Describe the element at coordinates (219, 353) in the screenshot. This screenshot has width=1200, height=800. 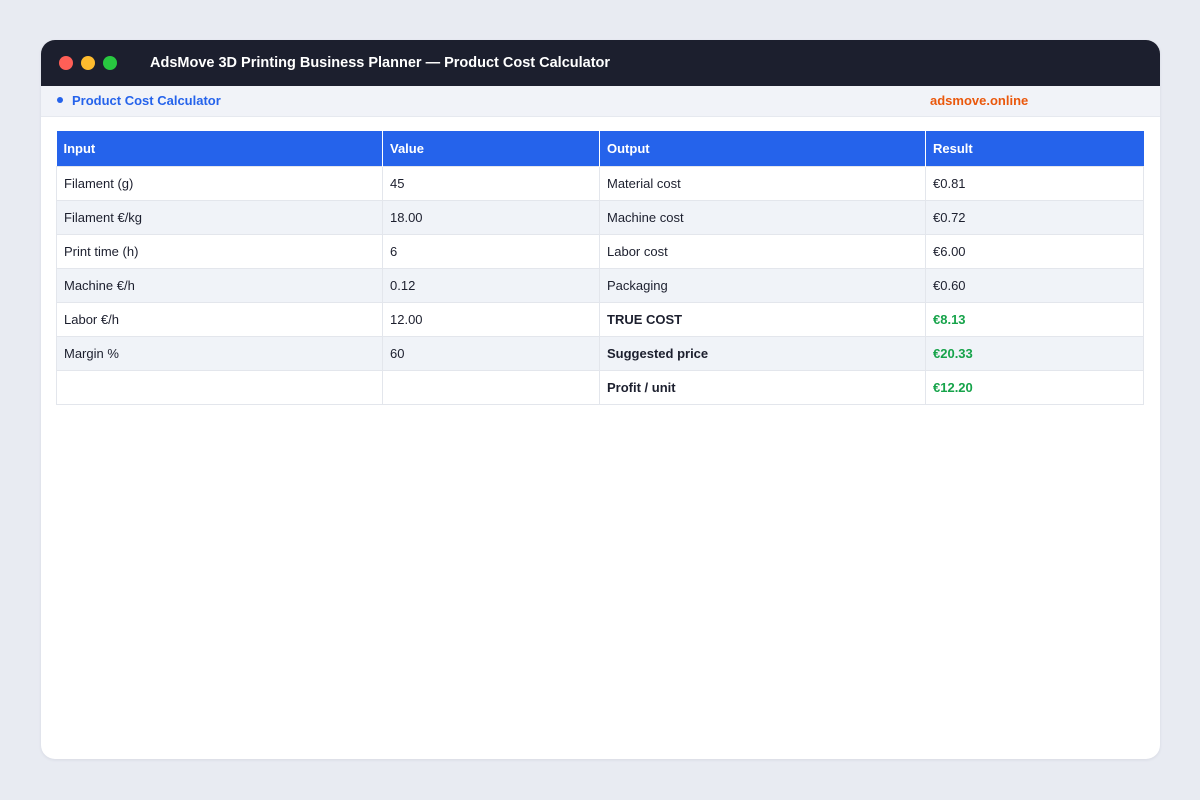
I see `input-label: Margin %` at that location.